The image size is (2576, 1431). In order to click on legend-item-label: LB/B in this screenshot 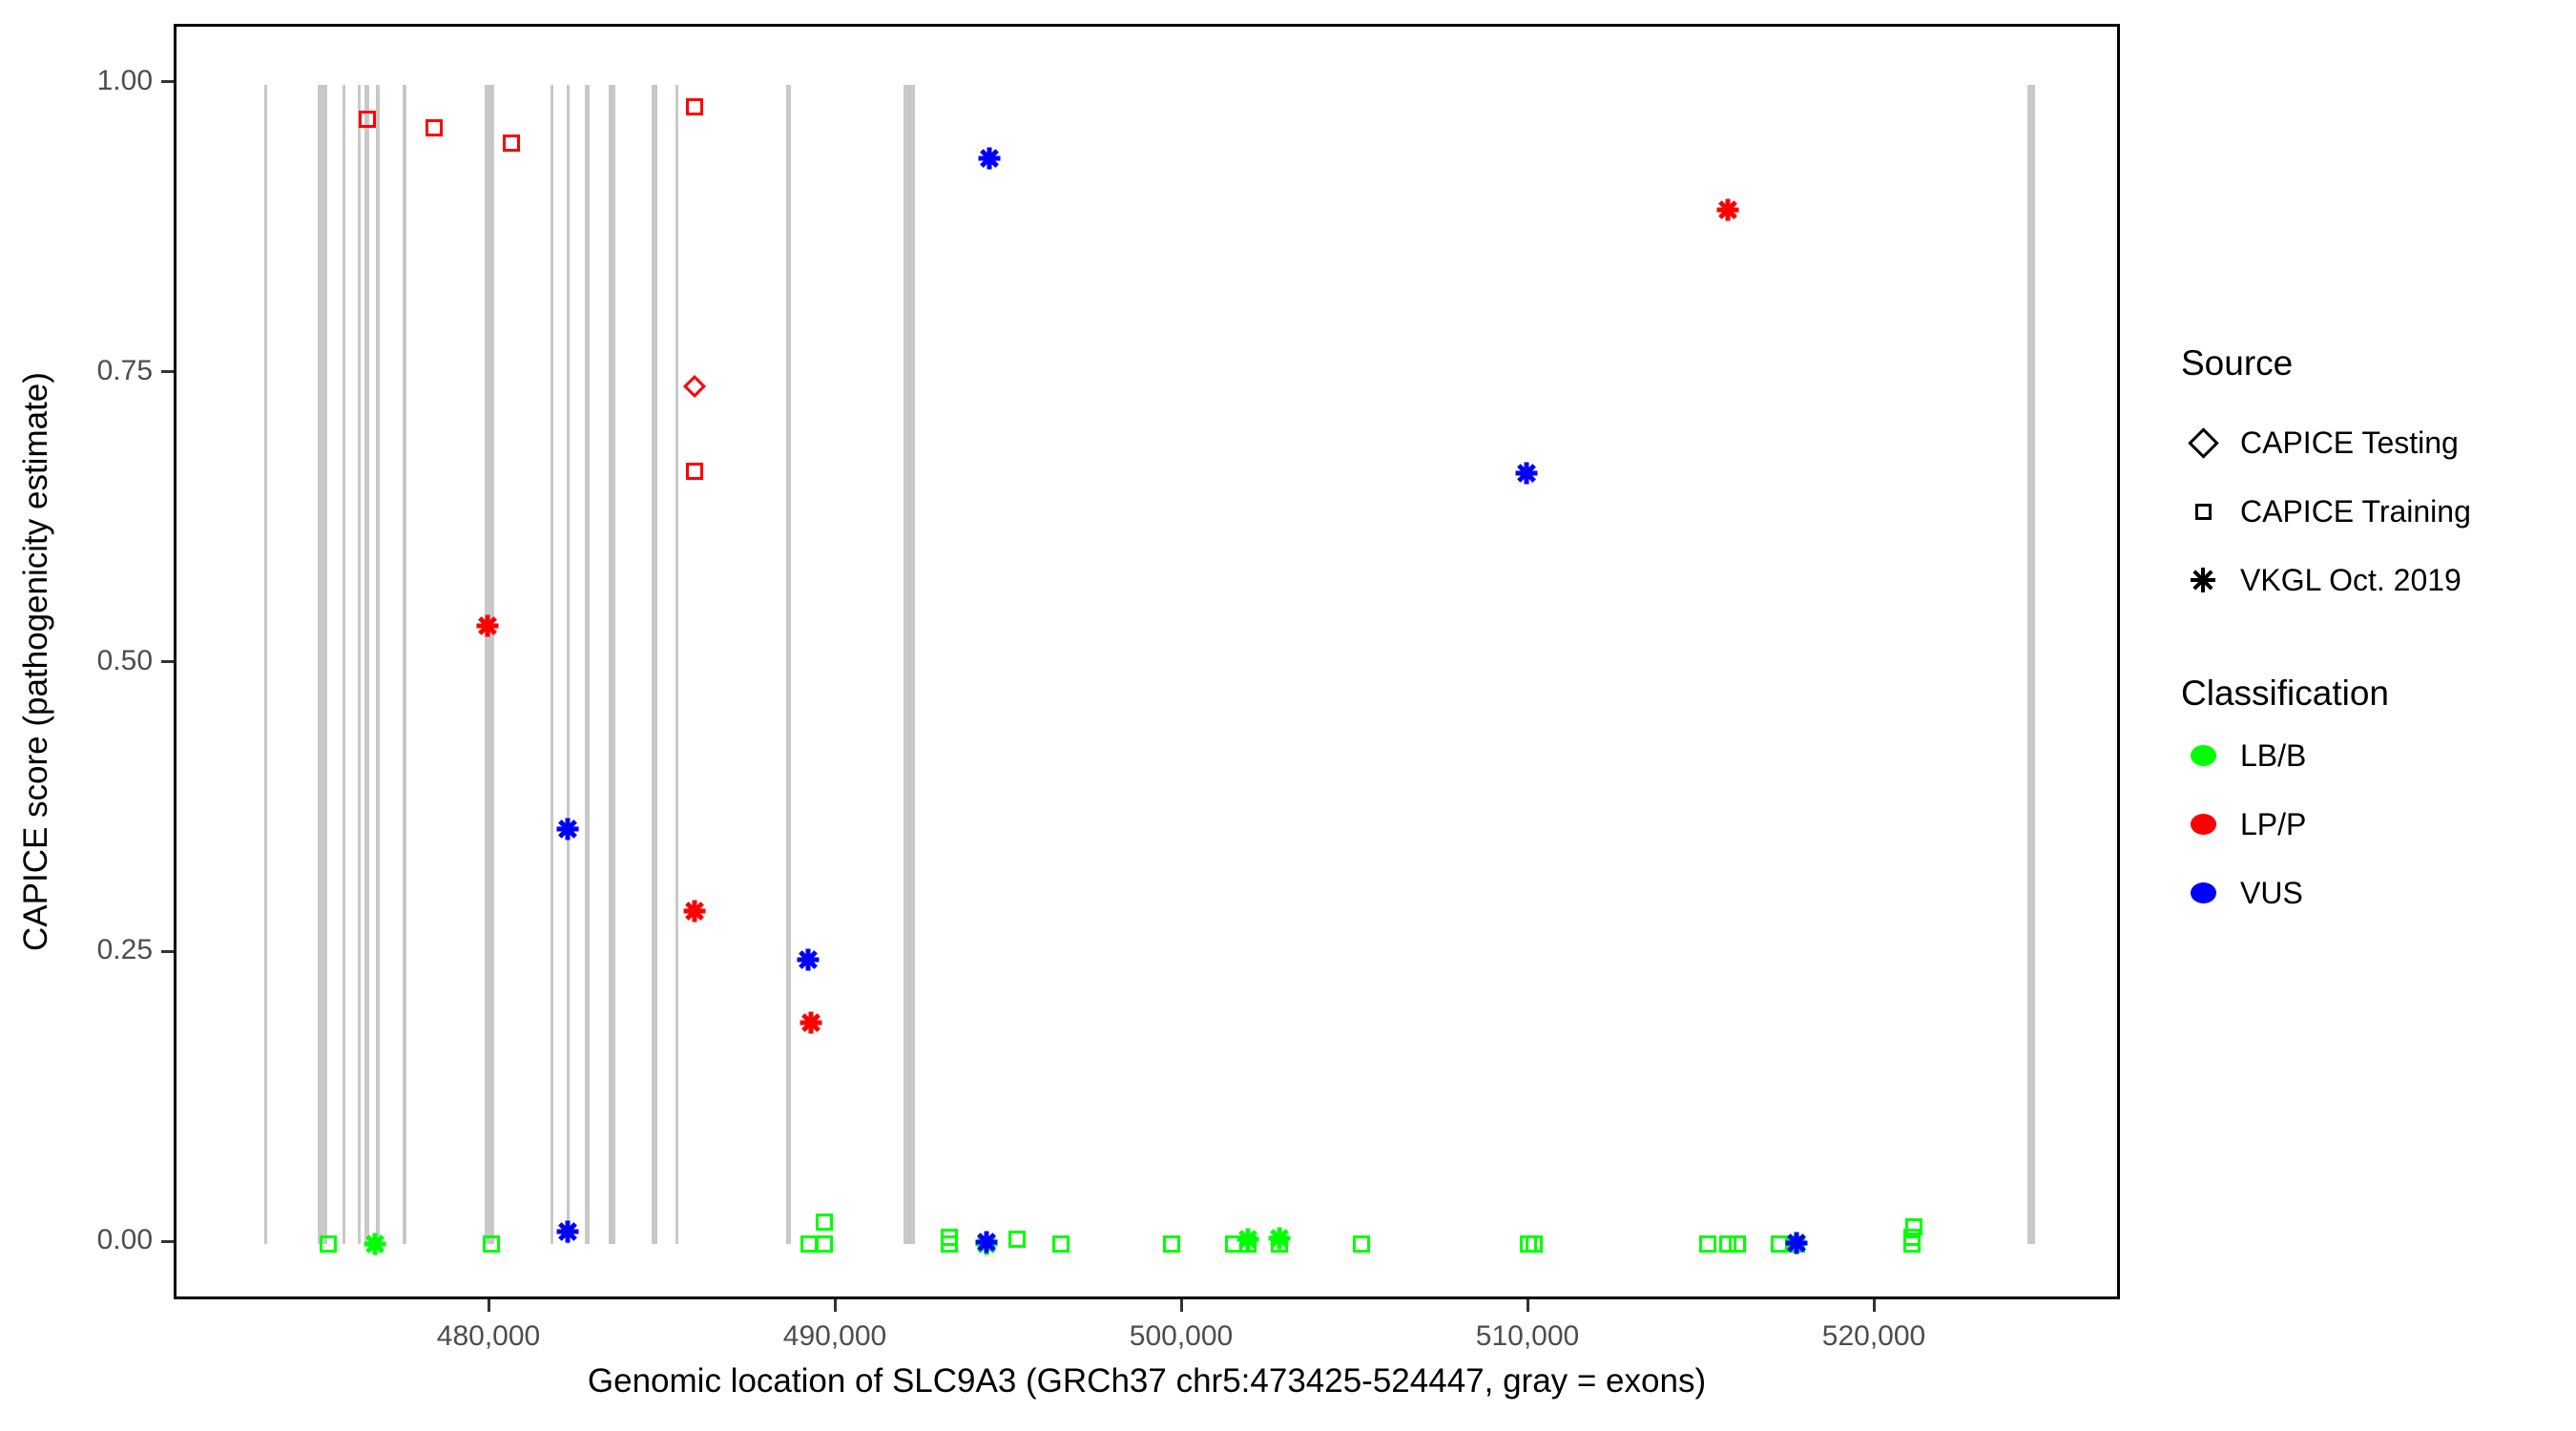, I will do `click(2273, 755)`.